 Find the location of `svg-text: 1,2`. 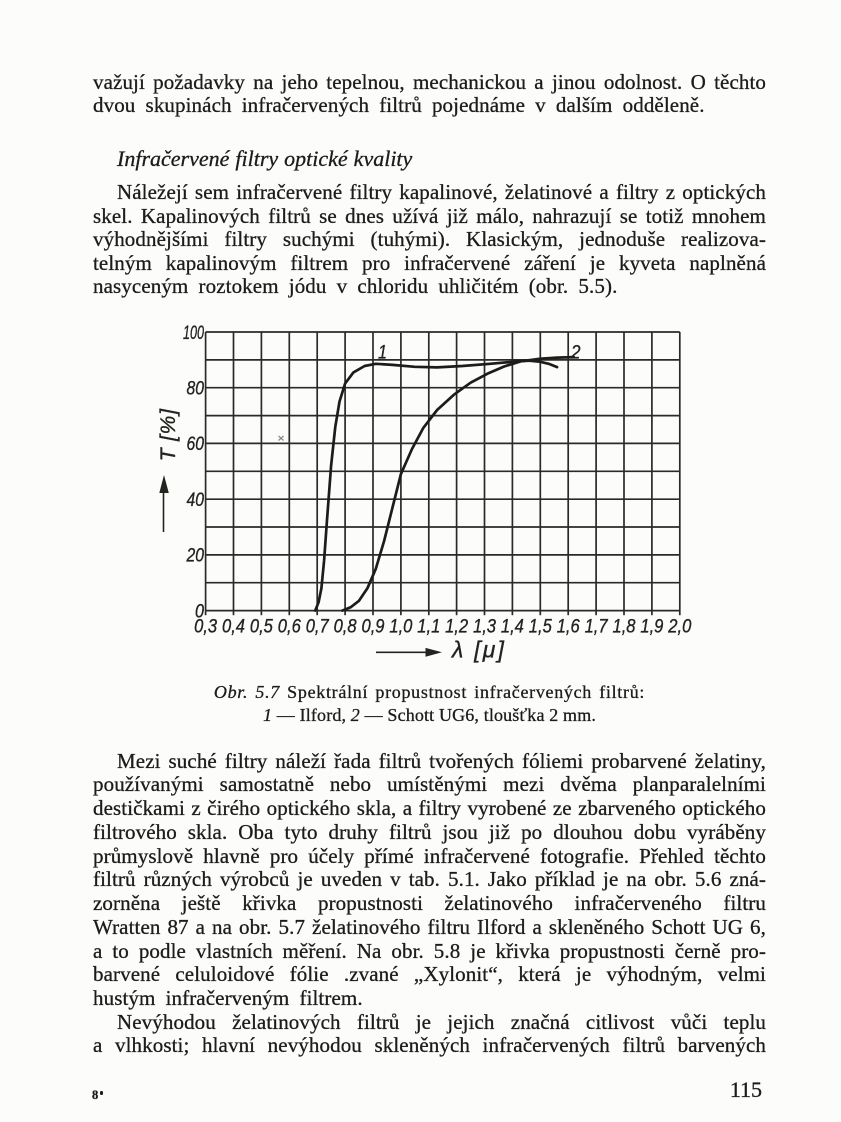

svg-text: 1,2 is located at coordinates (456, 627).